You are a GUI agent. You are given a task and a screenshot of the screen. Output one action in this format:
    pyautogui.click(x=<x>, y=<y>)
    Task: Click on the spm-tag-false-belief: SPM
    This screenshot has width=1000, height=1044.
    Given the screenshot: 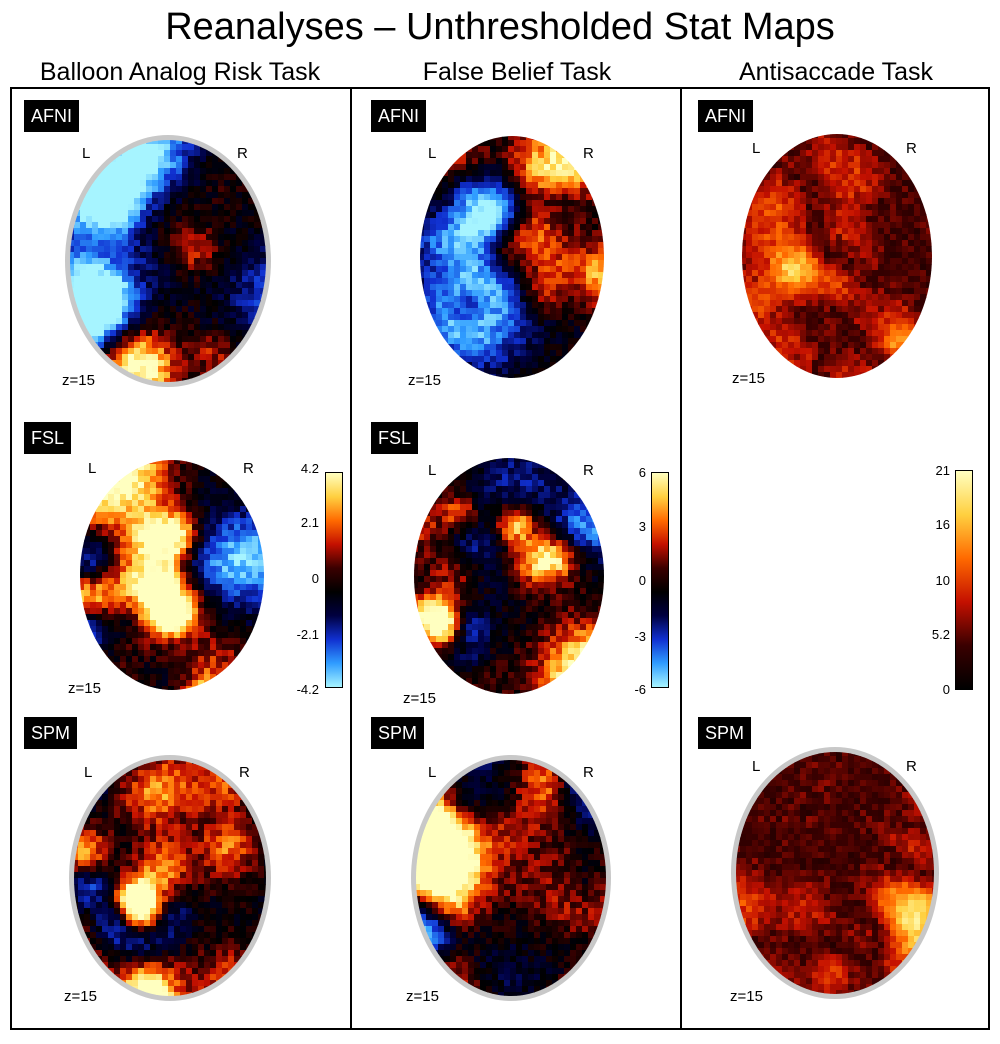 What is the action you would take?
    pyautogui.click(x=398, y=733)
    